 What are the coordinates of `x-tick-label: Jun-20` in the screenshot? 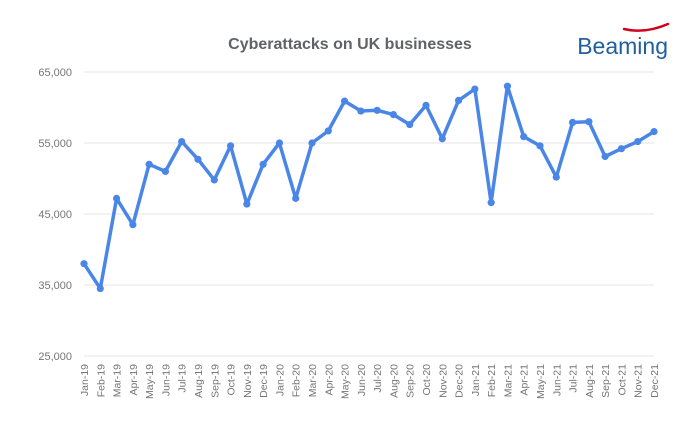 It's located at (362, 380).